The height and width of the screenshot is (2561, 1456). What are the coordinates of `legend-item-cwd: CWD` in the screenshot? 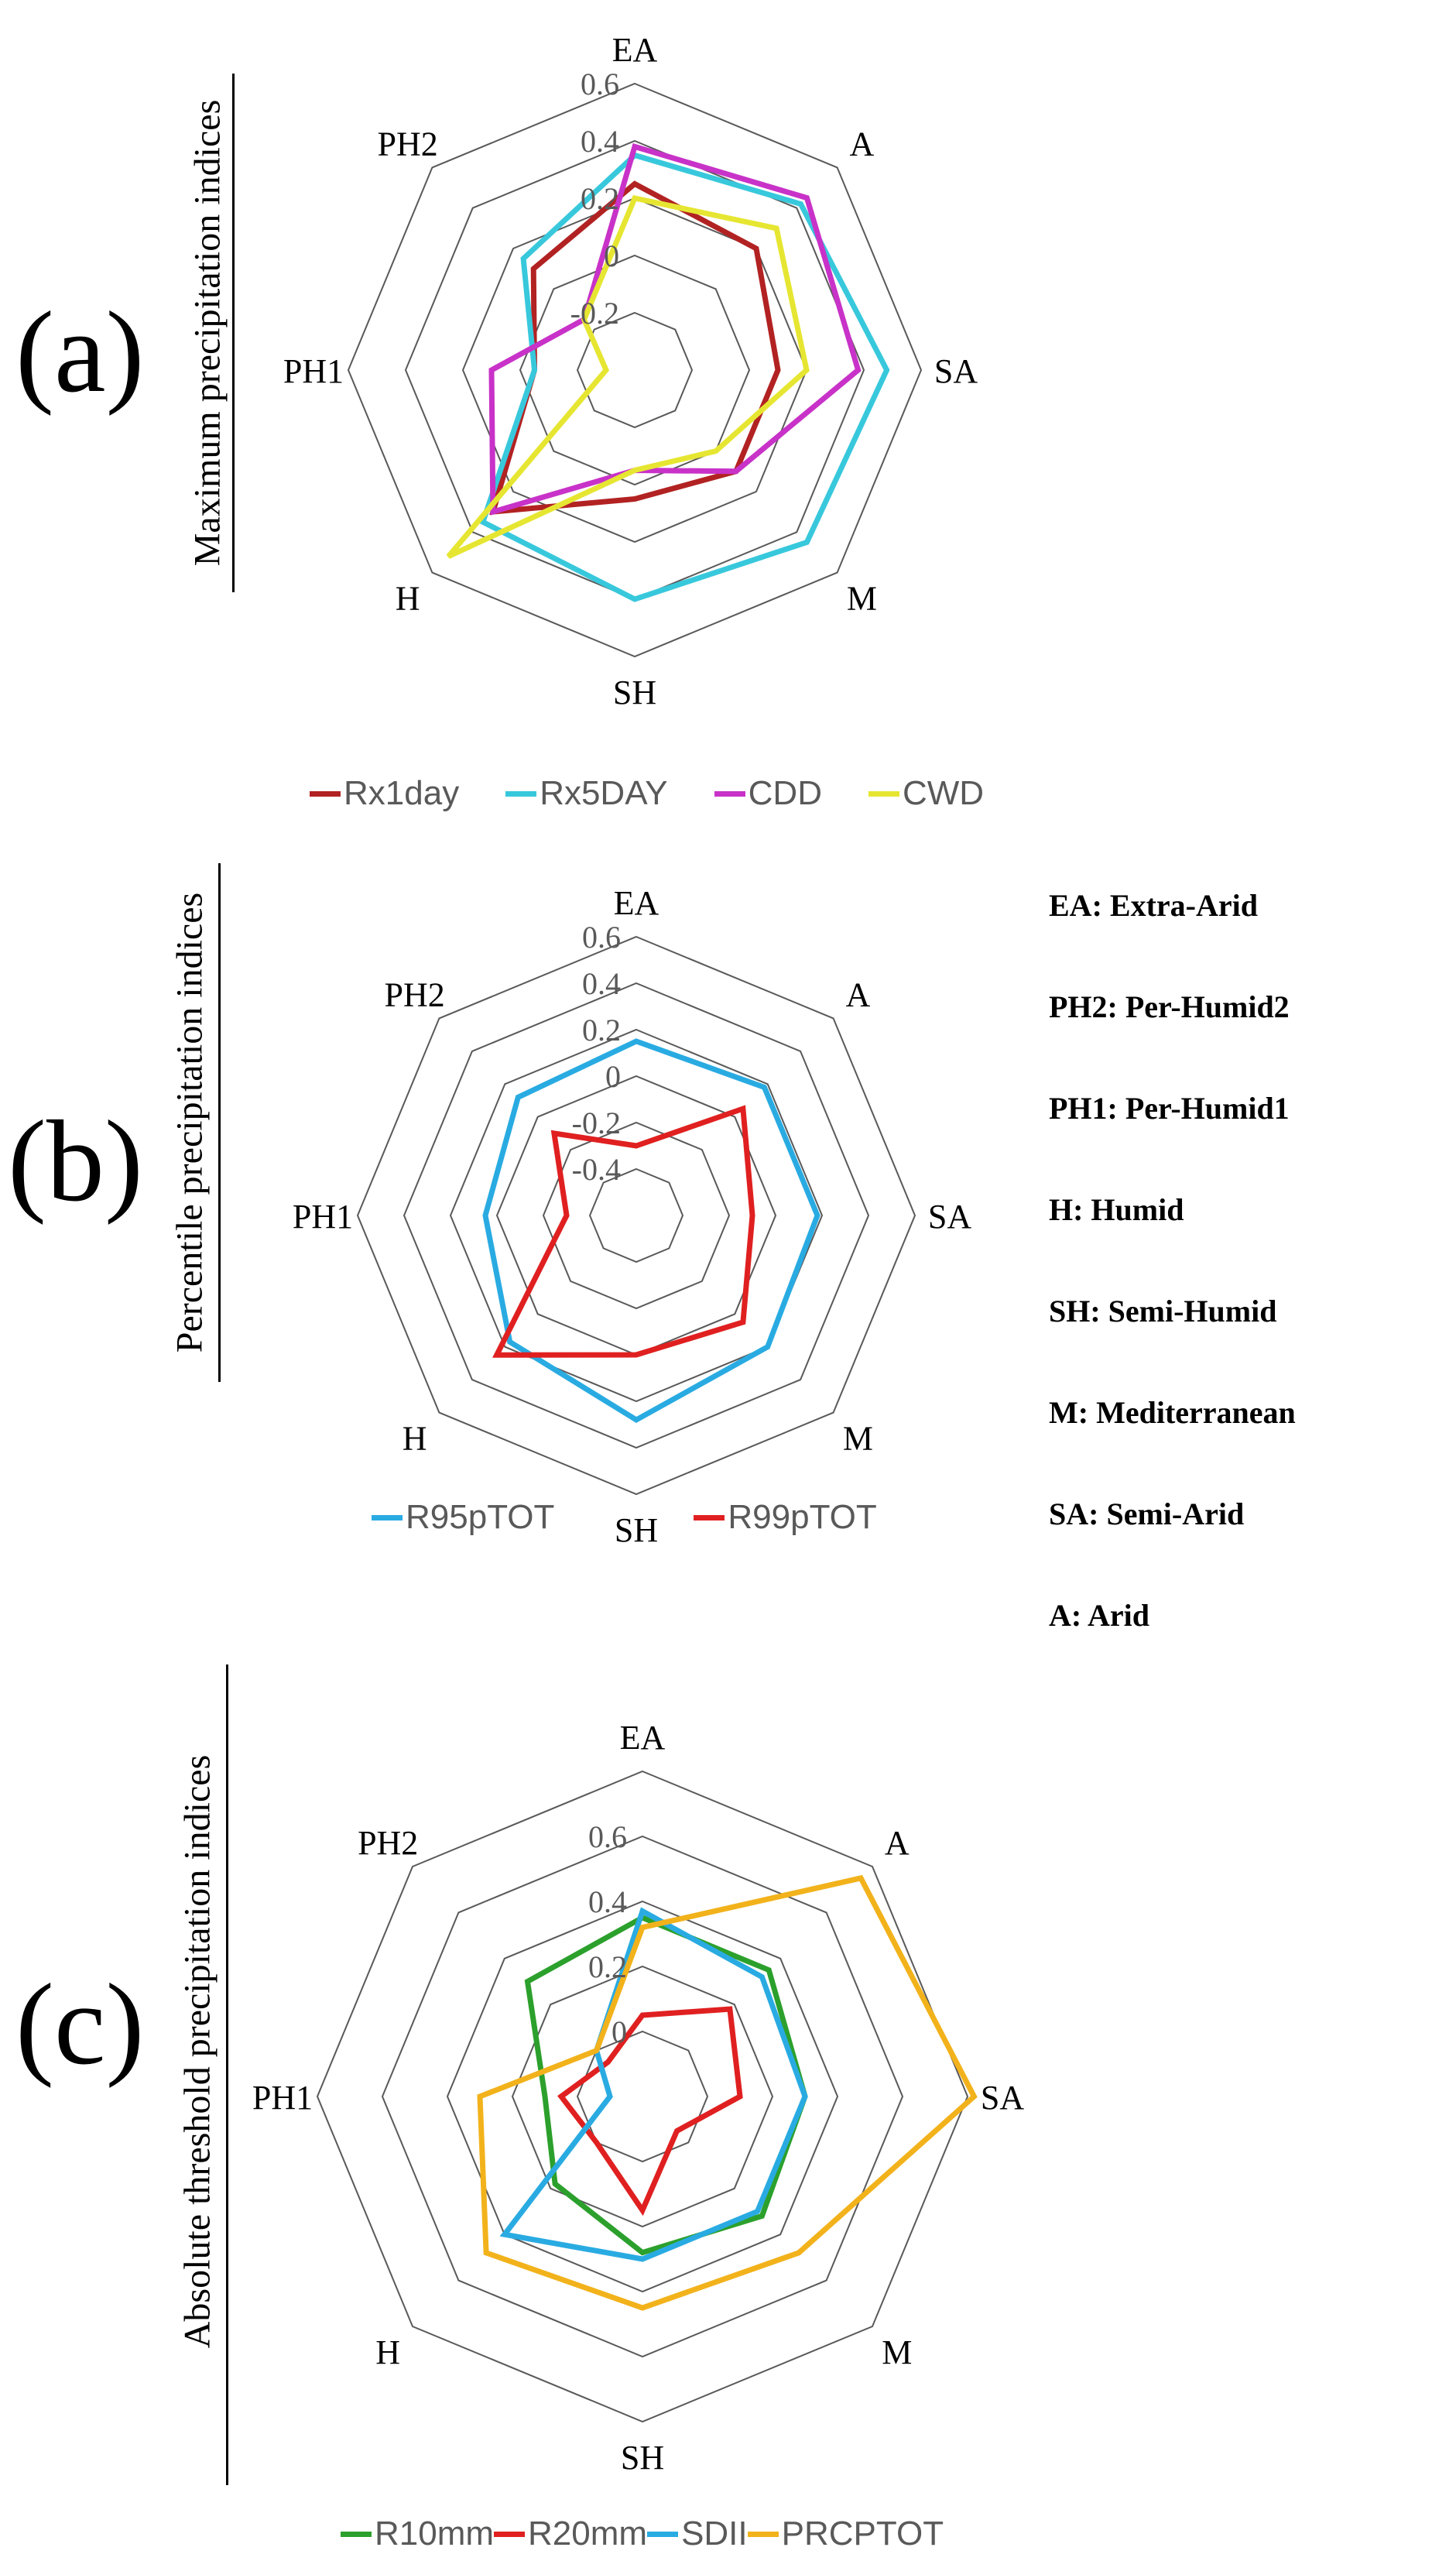 It's located at (926, 793).